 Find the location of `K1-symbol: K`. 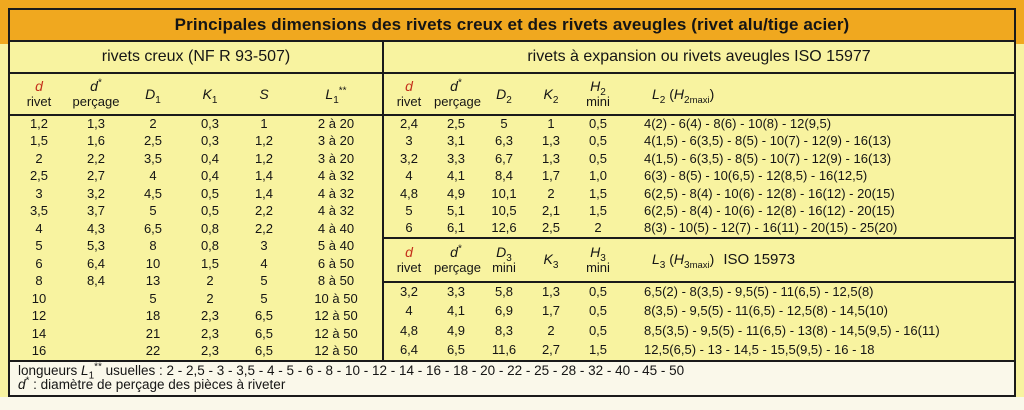

K1-symbol: K is located at coordinates (207, 93).